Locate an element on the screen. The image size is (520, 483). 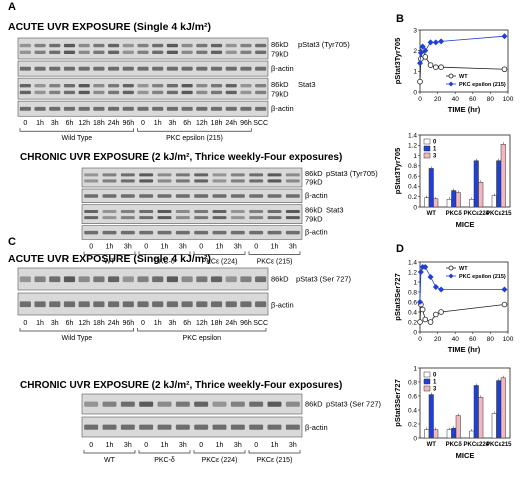
a-chronic-kd-label: 86kD is located at coordinates (314, 173).